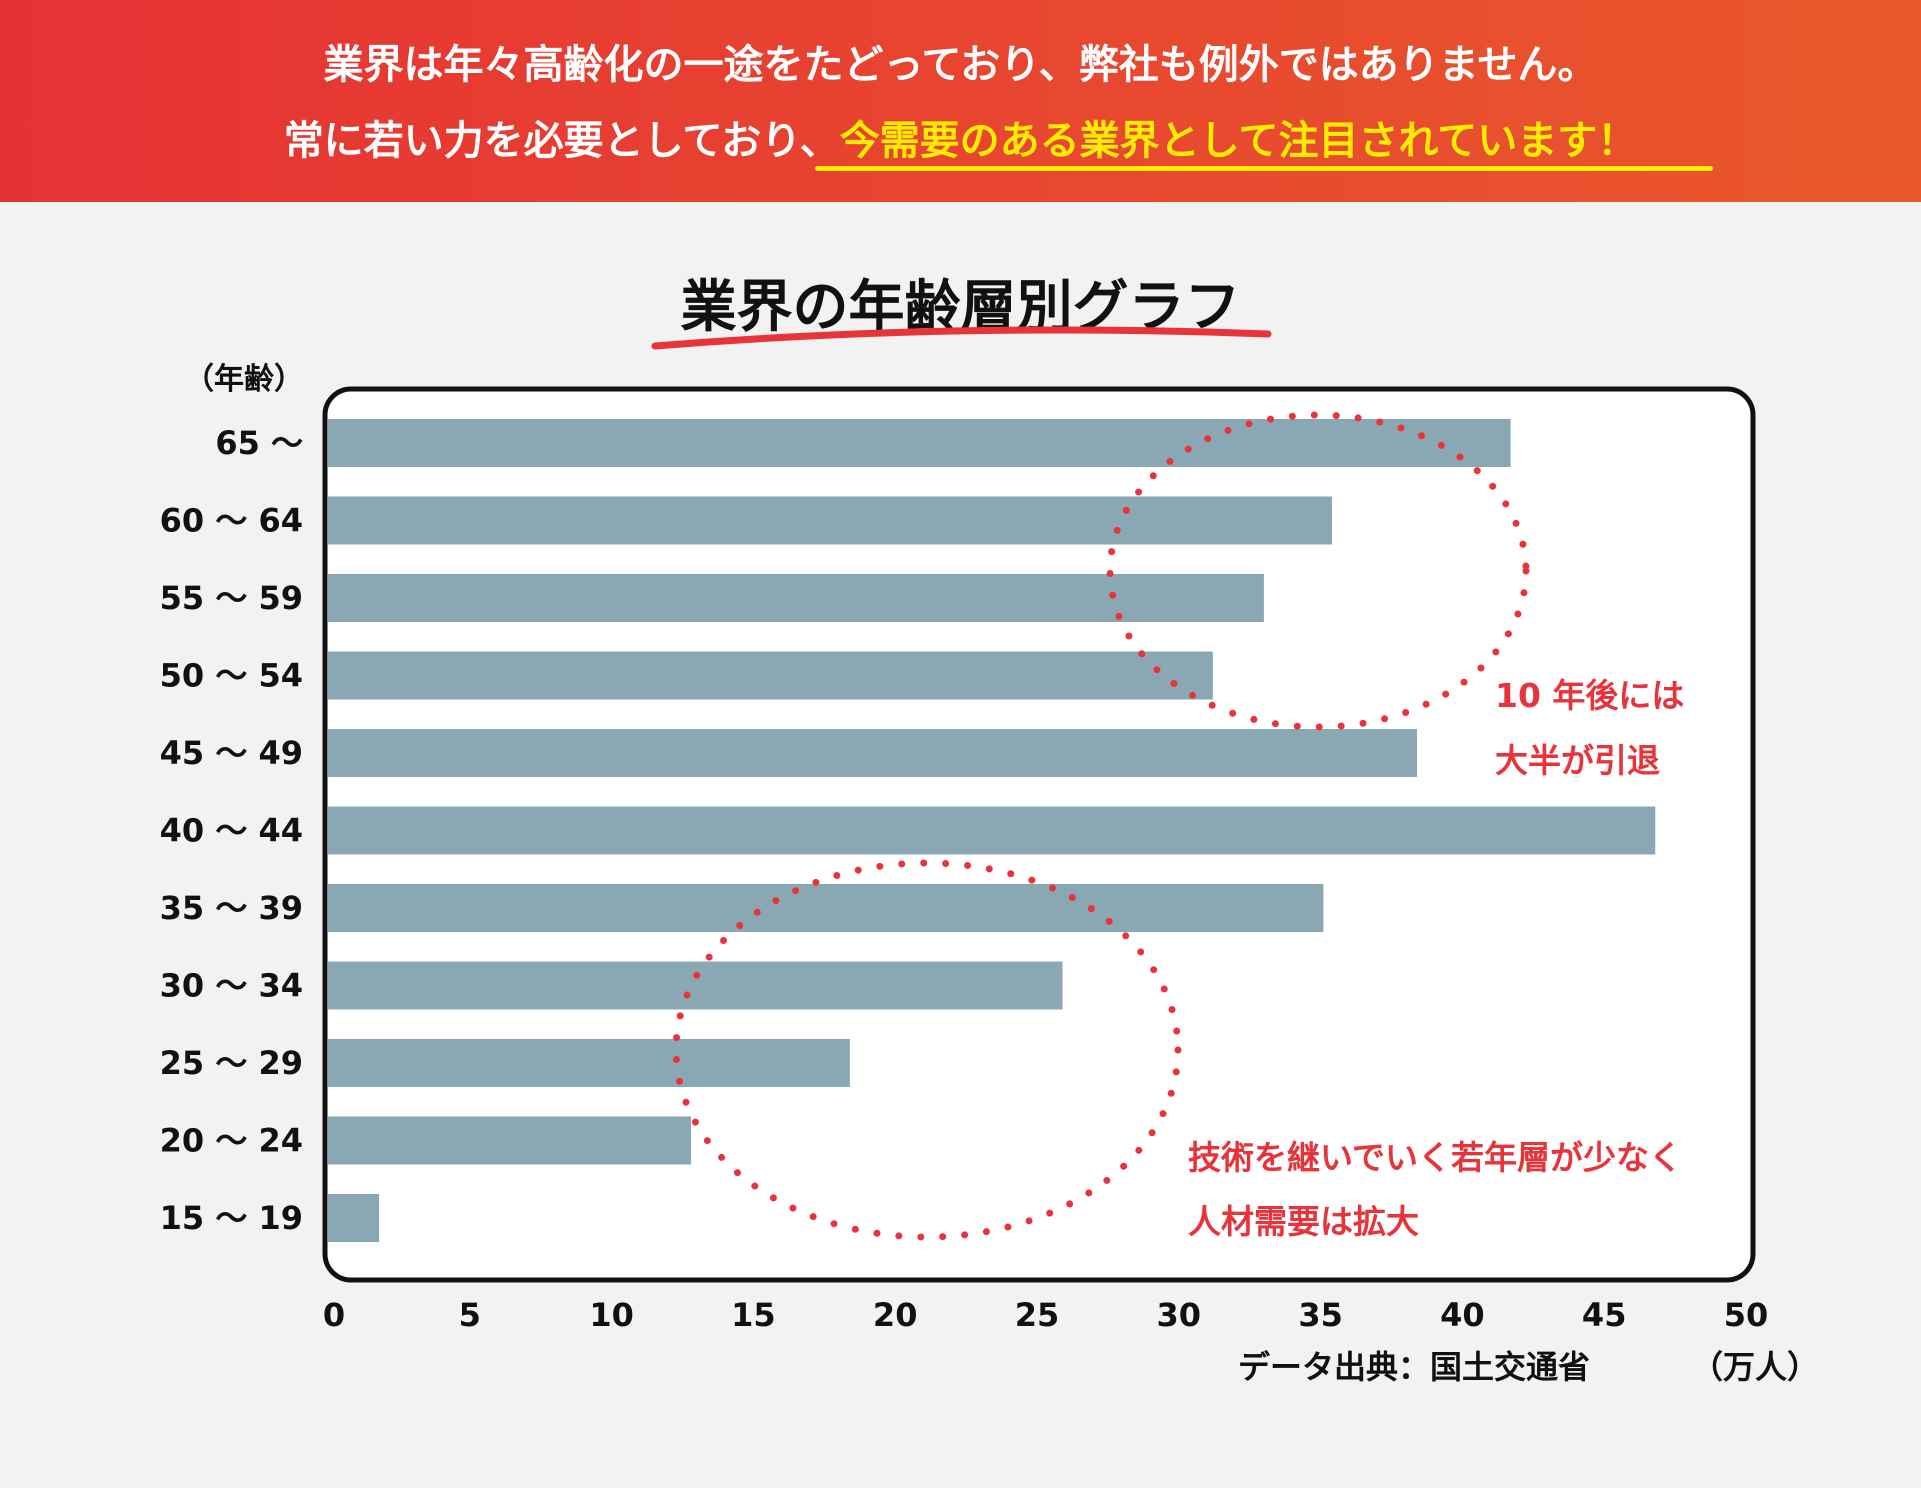  I want to click on category-label: 55 〜 59, so click(231, 598).